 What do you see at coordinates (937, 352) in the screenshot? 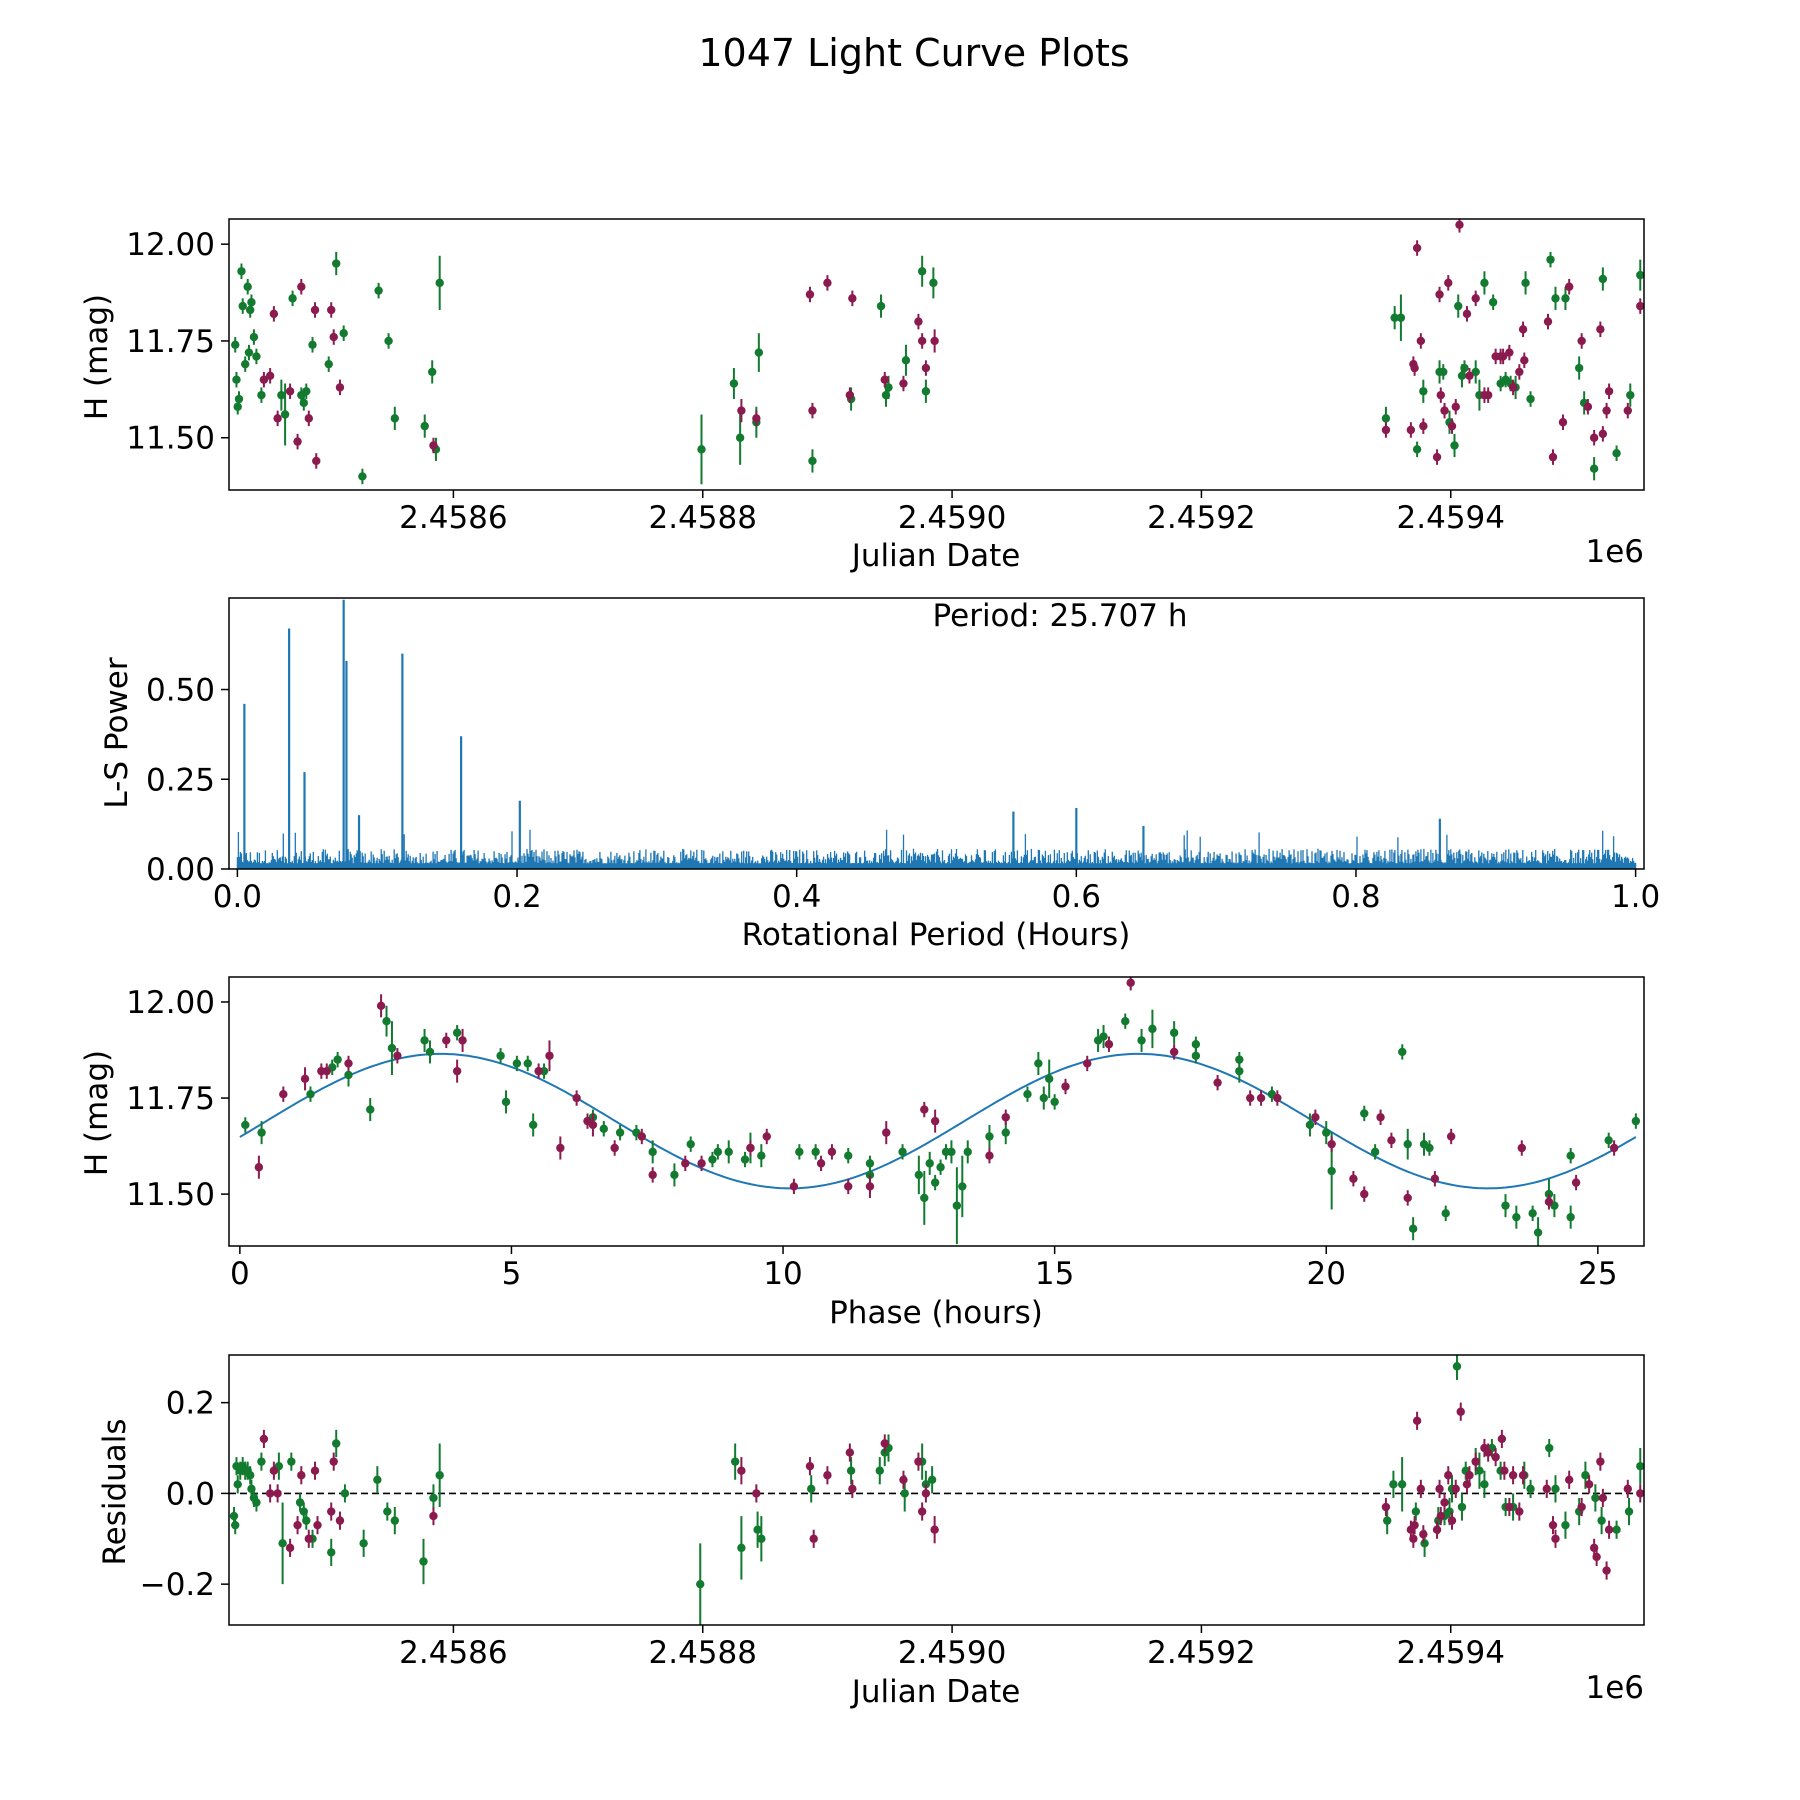
I see `lightcurve-data-layer` at bounding box center [937, 352].